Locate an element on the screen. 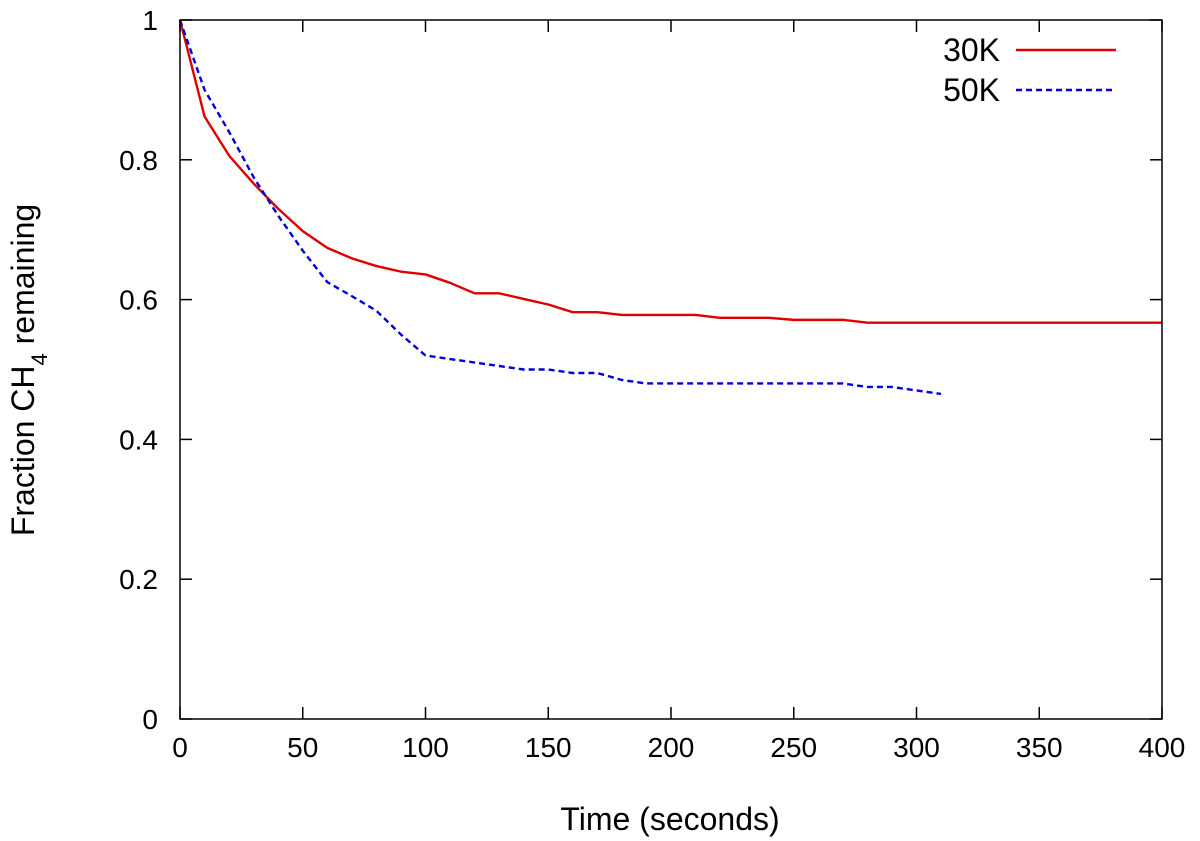 The width and height of the screenshot is (1200, 841). y-axis-label-subscript: 4 is located at coordinates (39, 359).